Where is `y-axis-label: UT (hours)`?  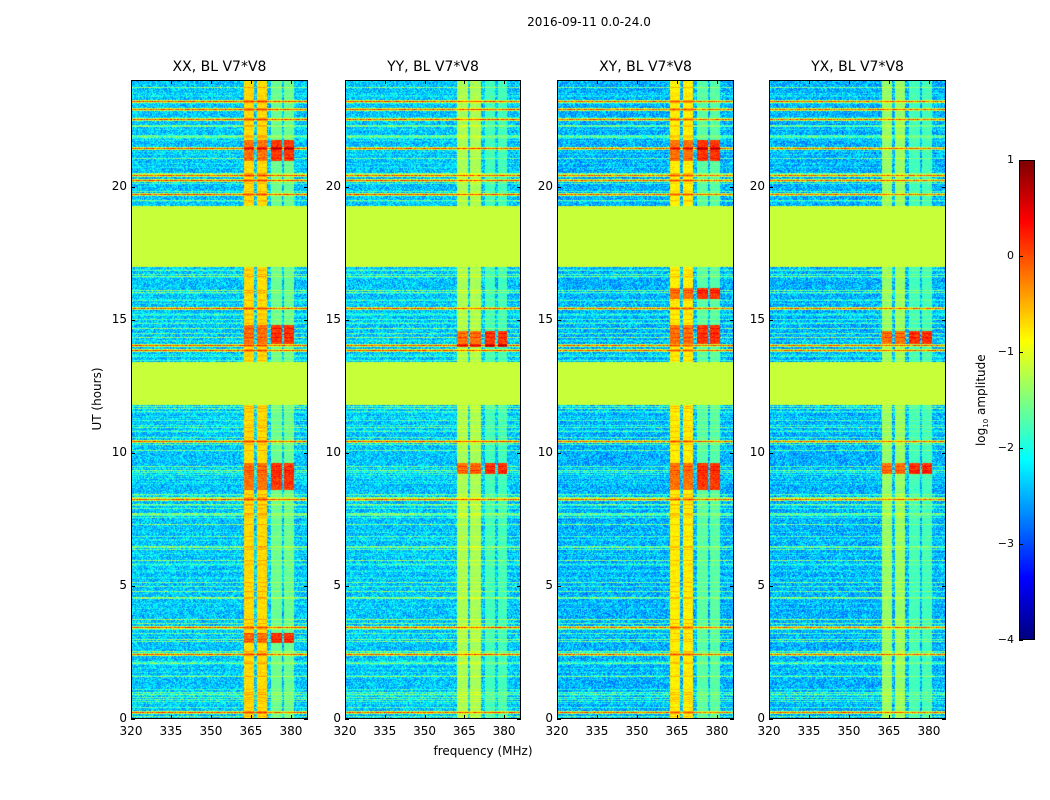
y-axis-label: UT (hours) is located at coordinates (97, 399).